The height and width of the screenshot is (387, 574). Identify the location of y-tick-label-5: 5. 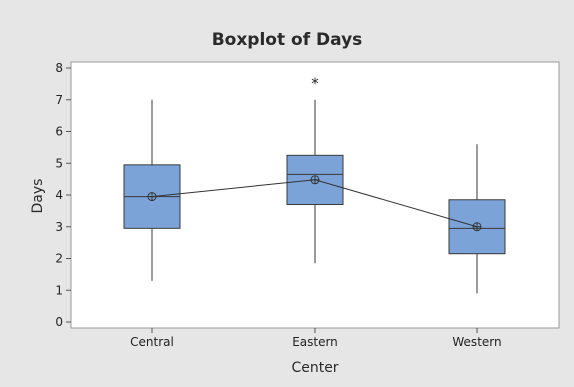
(59, 163).